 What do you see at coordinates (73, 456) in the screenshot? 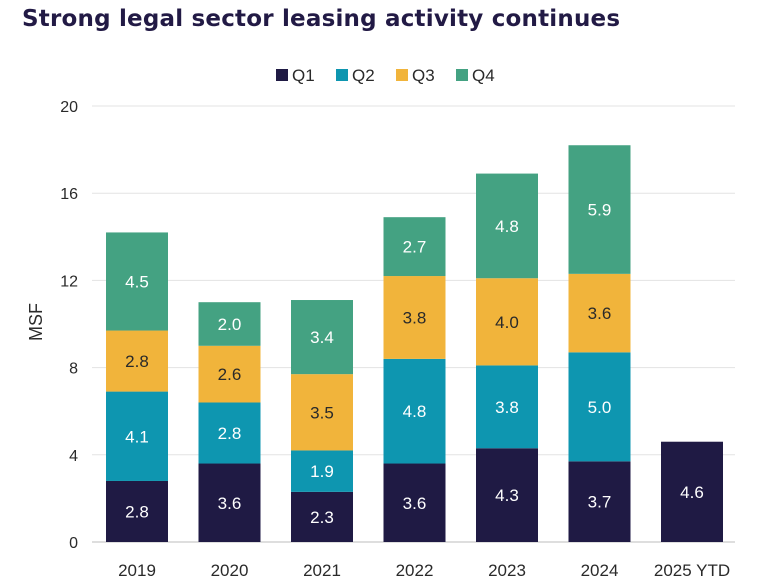
I see `y-tick-label: 4` at bounding box center [73, 456].